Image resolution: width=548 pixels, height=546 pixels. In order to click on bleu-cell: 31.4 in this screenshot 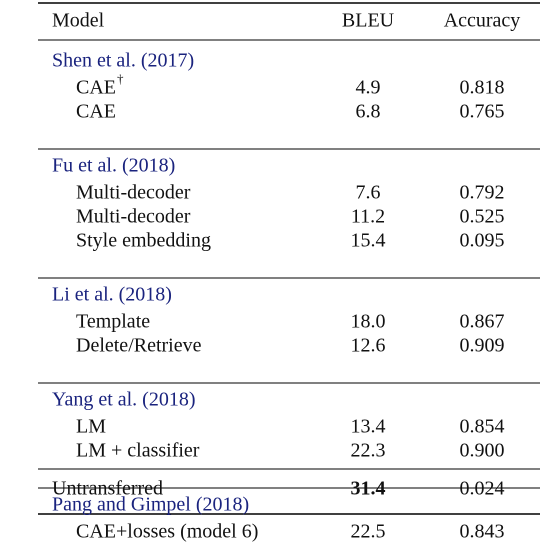, I will do `click(368, 489)`.